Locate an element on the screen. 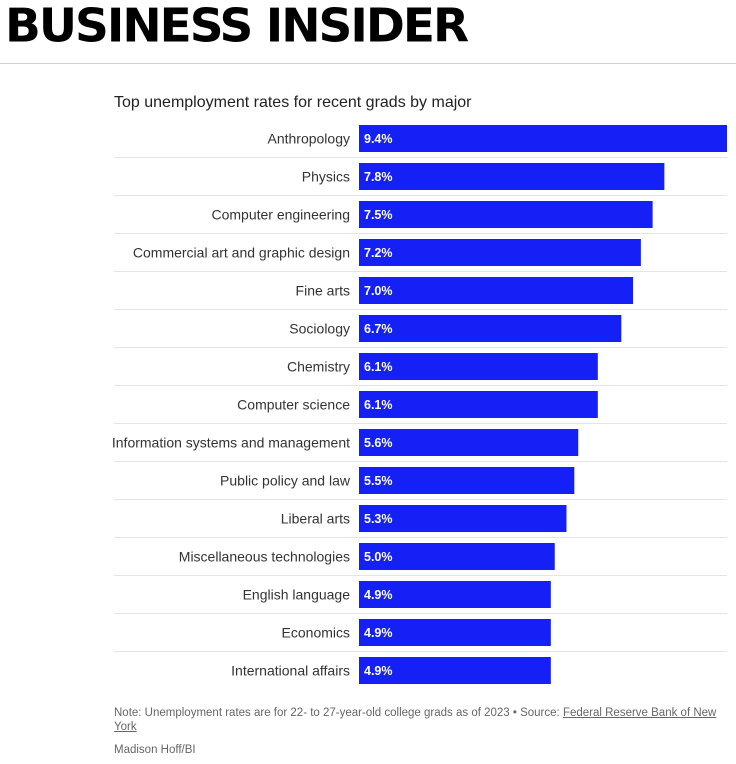 The height and width of the screenshot is (764, 736). category-label-6: Chemistry is located at coordinates (318, 367).